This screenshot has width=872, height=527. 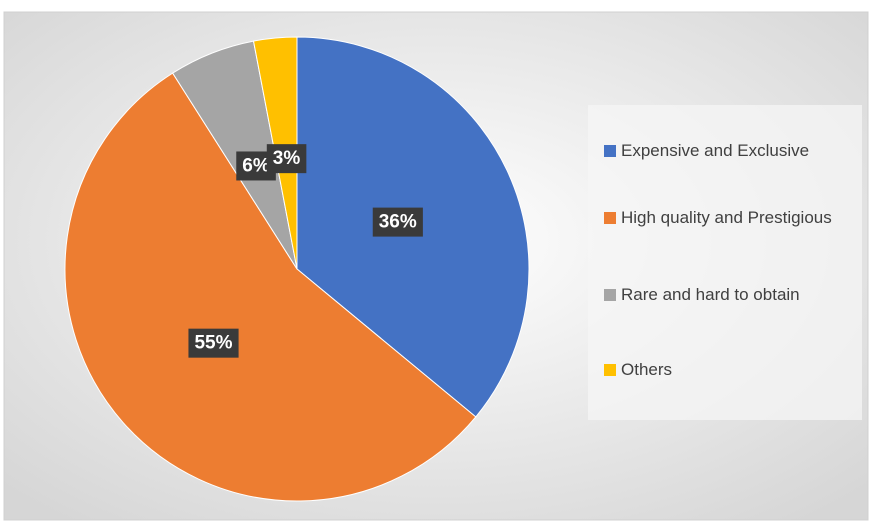 I want to click on legend-label: Others, so click(x=647, y=369).